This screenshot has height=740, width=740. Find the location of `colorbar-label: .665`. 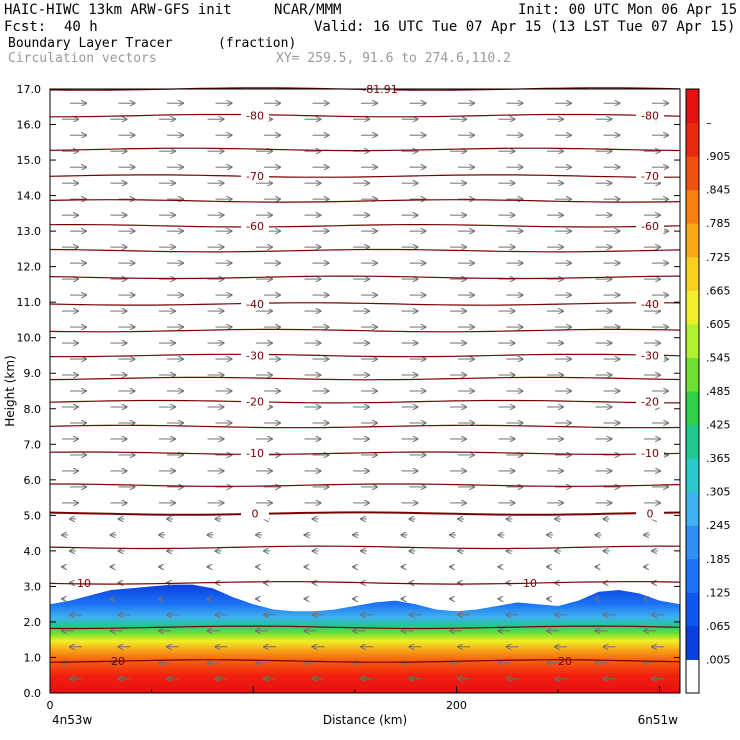

colorbar-label: .665 is located at coordinates (718, 290).